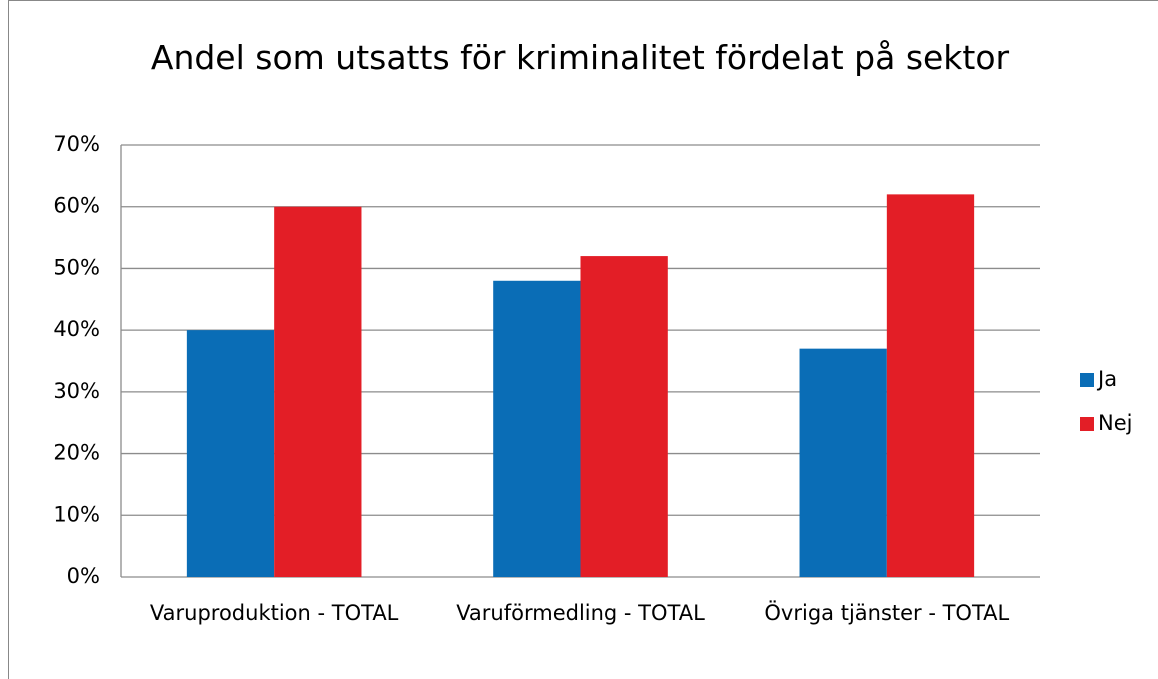 The height and width of the screenshot is (679, 1158). What do you see at coordinates (76, 453) in the screenshot?
I see `y-tick-label: 20%` at bounding box center [76, 453].